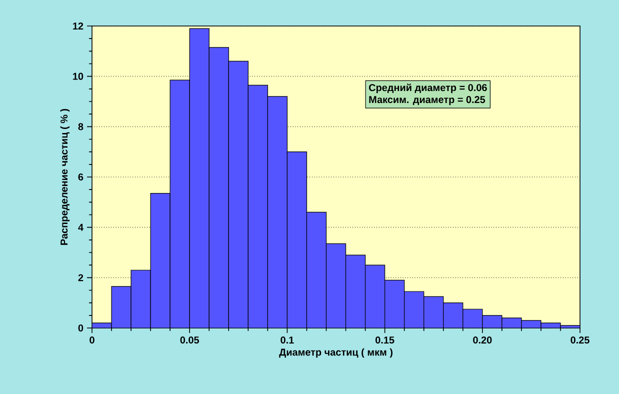  Describe the element at coordinates (482, 340) in the screenshot. I see `x-tick-label: 0.20` at that location.